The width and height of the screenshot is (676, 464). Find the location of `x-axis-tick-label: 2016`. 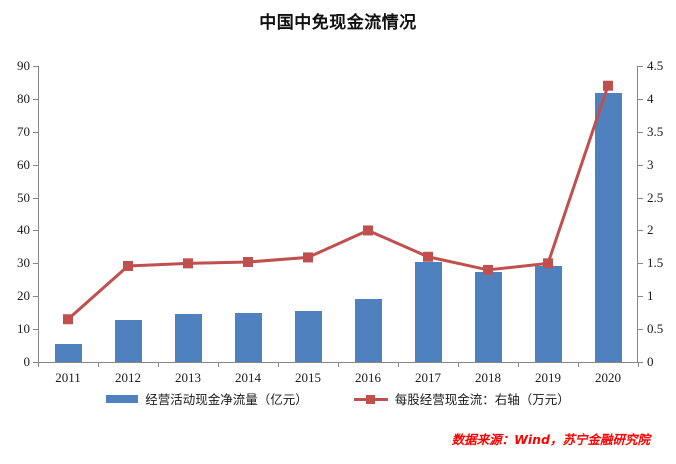

x-axis-tick-label: 2016 is located at coordinates (368, 377).